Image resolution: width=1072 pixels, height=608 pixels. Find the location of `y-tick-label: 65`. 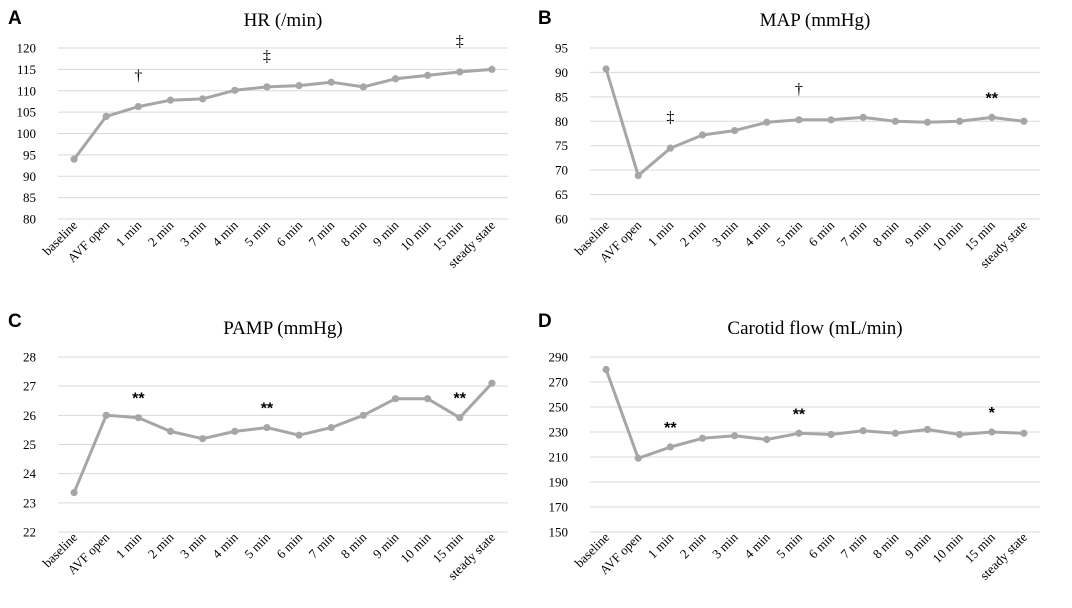

y-tick-label: 65 is located at coordinates (561, 194).